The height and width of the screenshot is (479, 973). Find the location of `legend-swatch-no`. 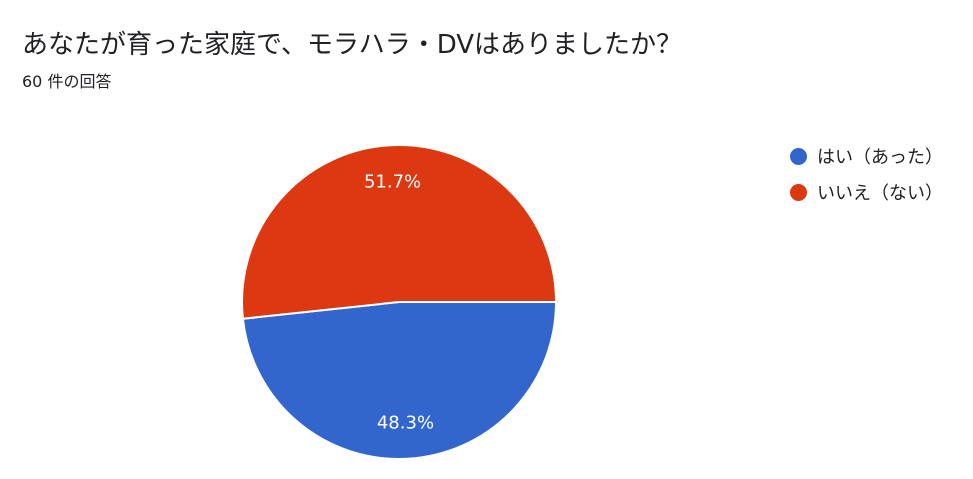

legend-swatch-no is located at coordinates (798, 192).